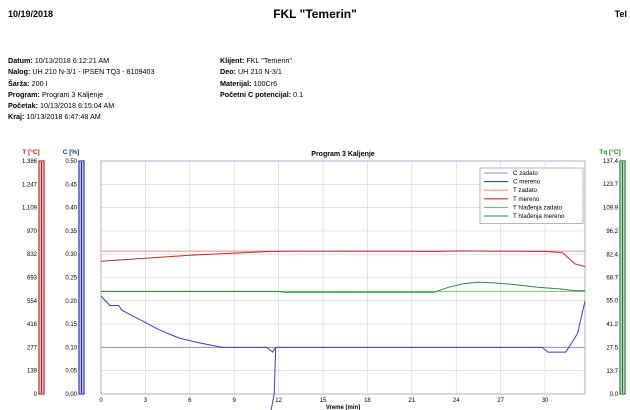 The height and width of the screenshot is (410, 630). Describe the element at coordinates (315, 14) in the screenshot. I see `report-title: FKL "Temerin"` at that location.